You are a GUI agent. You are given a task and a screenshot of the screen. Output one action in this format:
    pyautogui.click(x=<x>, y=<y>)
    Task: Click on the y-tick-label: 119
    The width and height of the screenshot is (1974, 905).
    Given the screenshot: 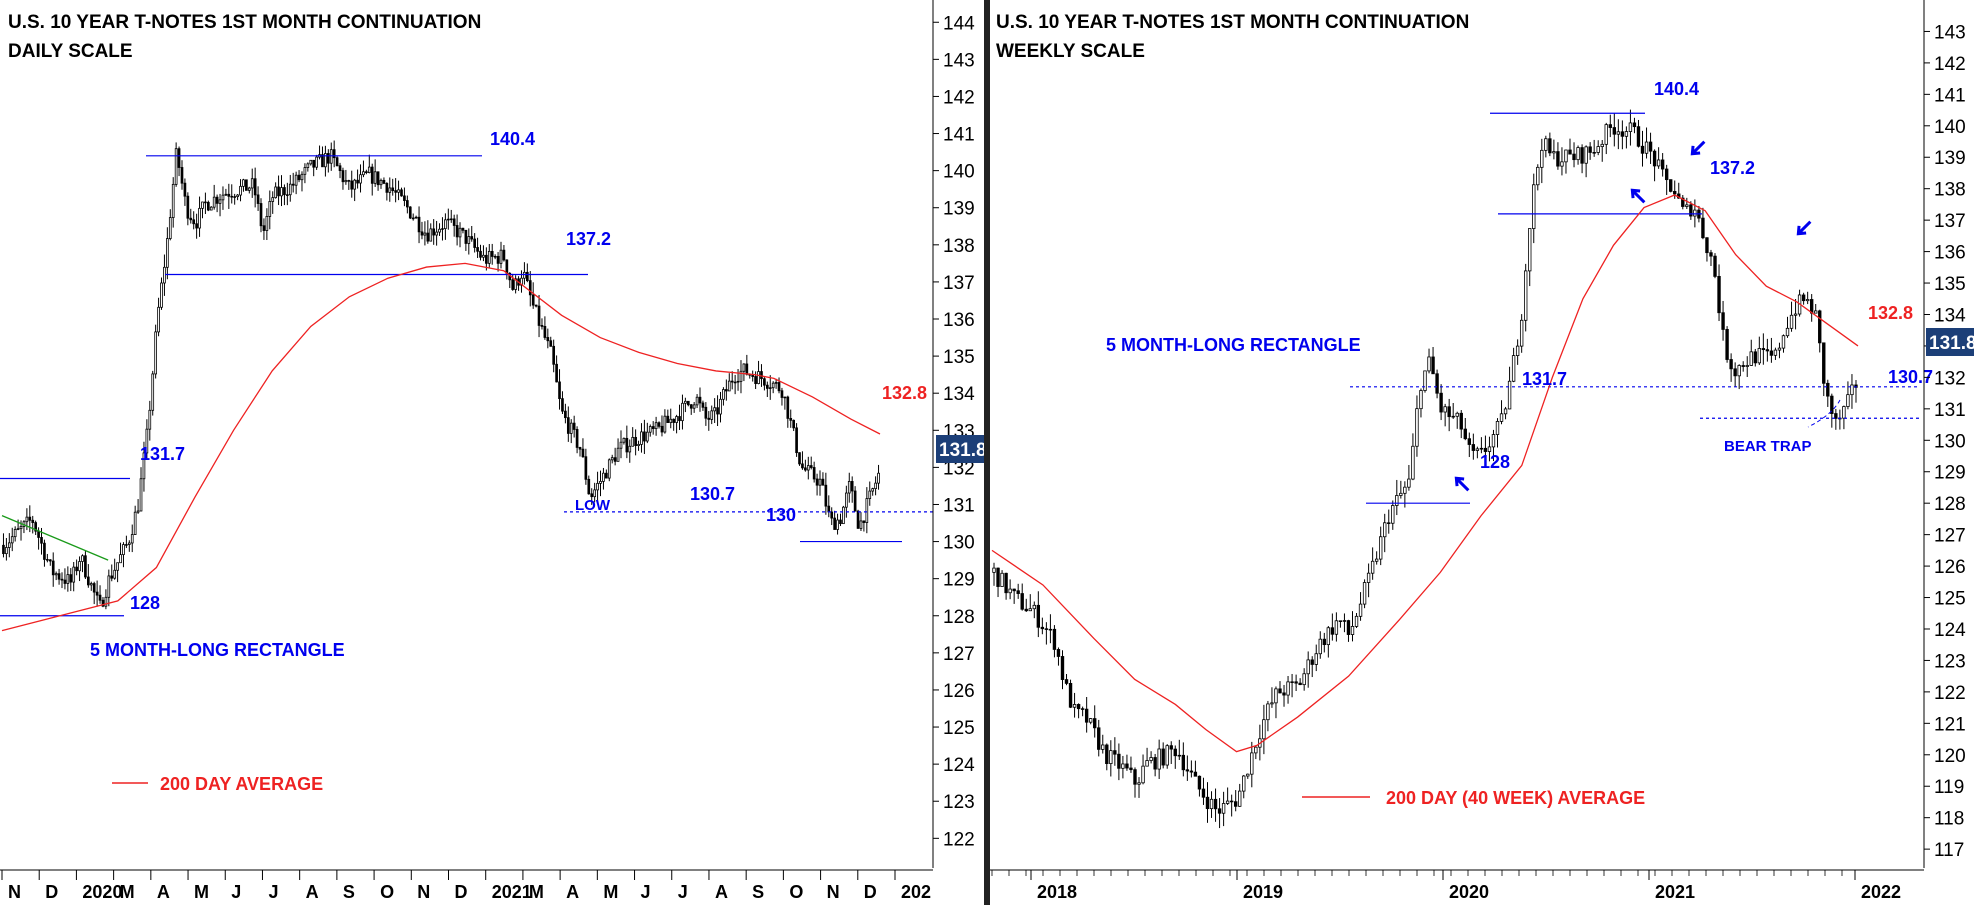 What is the action you would take?
    pyautogui.click(x=1949, y=787)
    